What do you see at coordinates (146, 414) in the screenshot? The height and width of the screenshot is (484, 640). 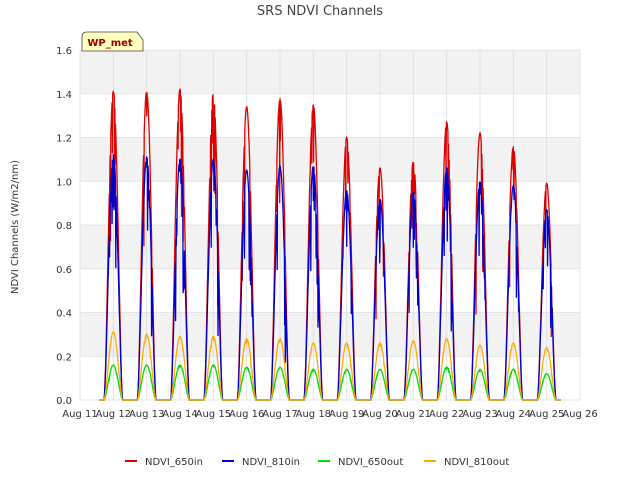 I see `x-tick-label: Aug 13` at bounding box center [146, 414].